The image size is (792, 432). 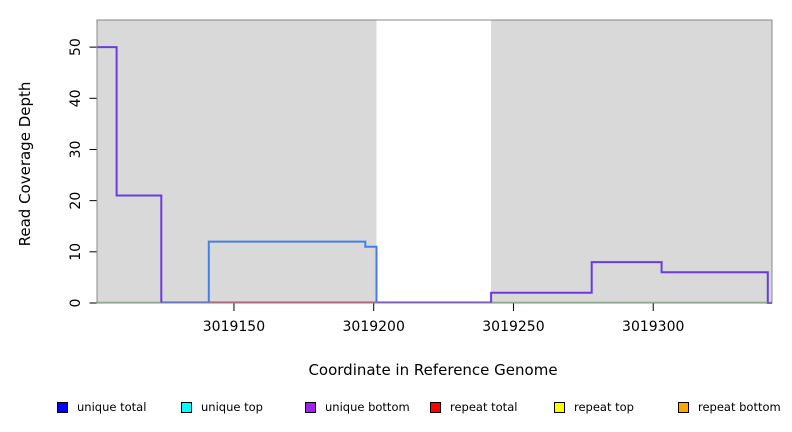 I want to click on legend-label: repeat total, so click(x=484, y=407).